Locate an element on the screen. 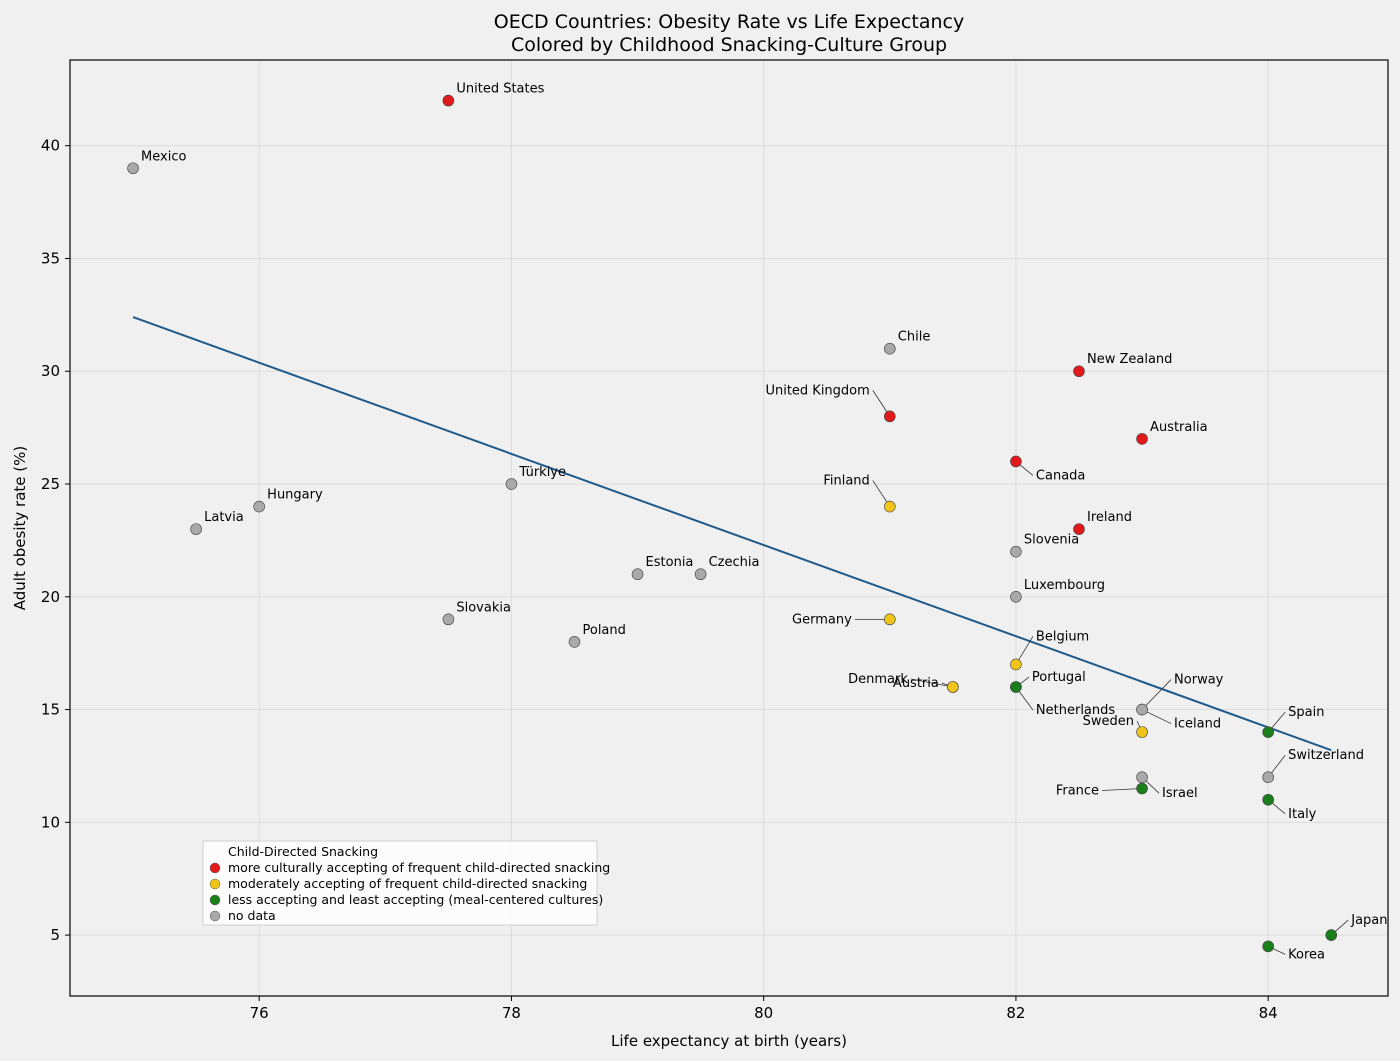 This screenshot has height=1061, width=1400. point-label: Korea is located at coordinates (1306, 954).